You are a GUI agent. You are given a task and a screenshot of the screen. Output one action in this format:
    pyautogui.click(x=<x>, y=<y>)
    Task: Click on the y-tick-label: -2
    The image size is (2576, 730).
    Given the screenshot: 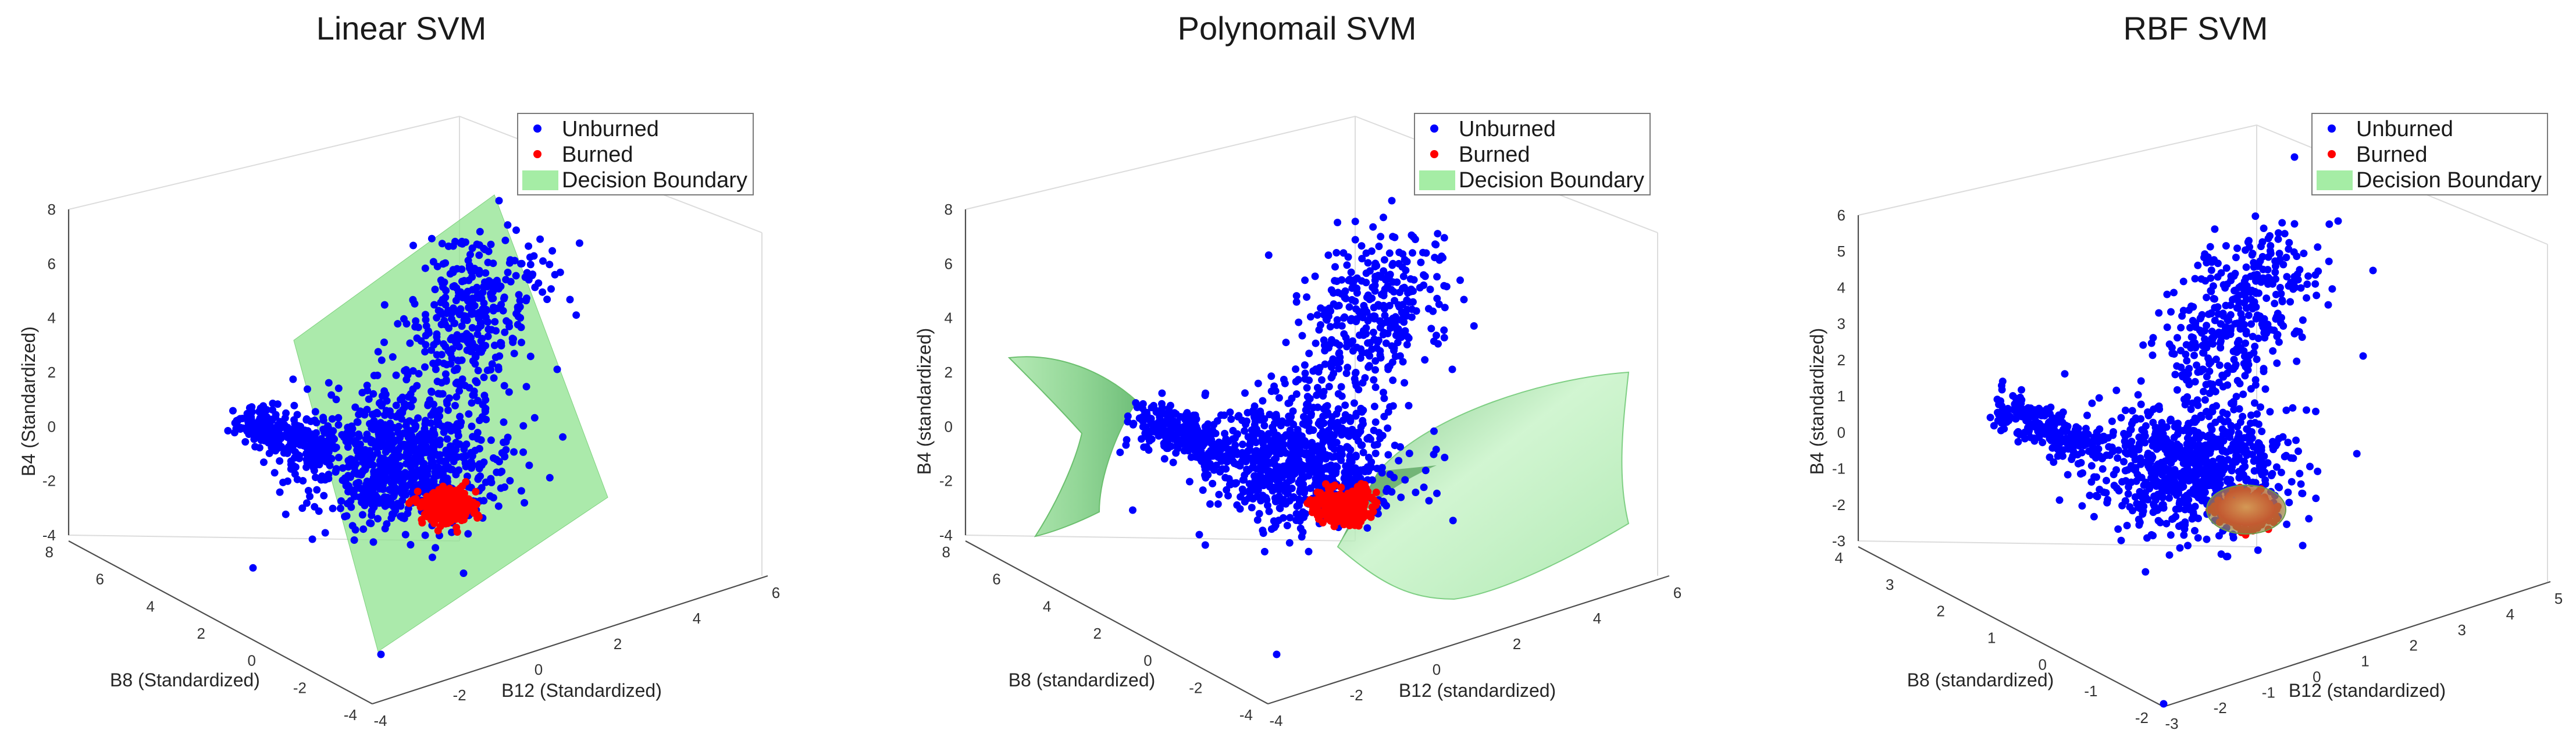 What is the action you would take?
    pyautogui.click(x=2220, y=708)
    